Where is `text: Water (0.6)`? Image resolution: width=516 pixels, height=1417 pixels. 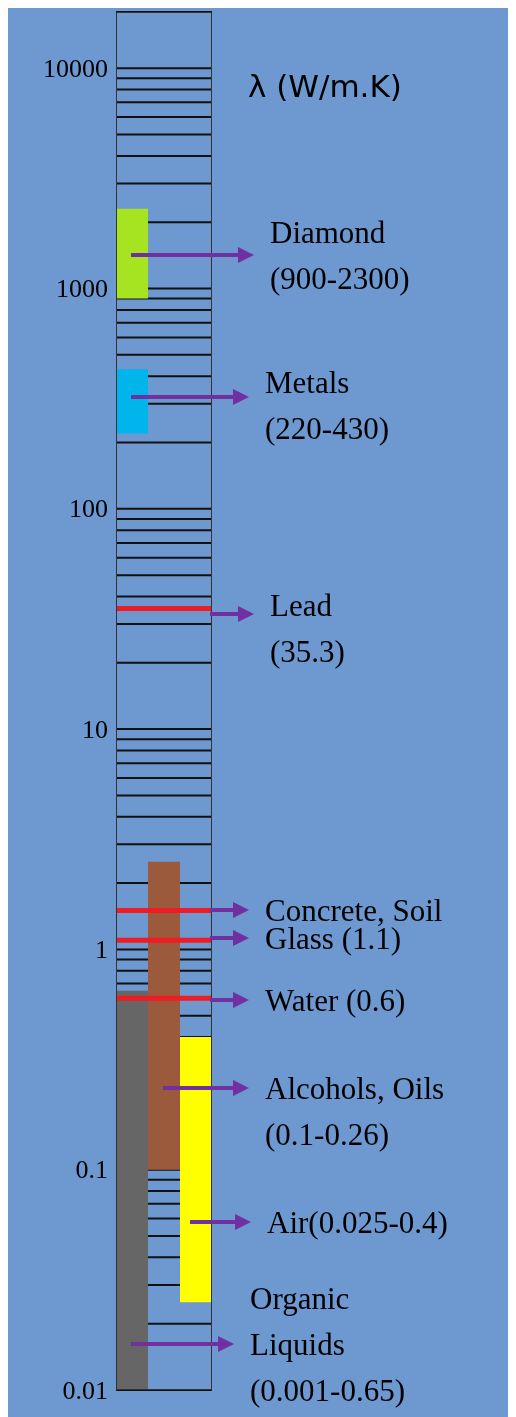
text: Water (0.6) is located at coordinates (335, 1000).